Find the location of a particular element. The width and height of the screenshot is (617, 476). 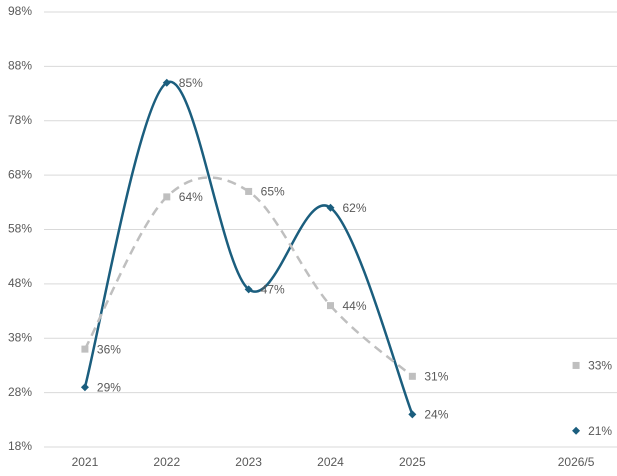

data-label: 31% is located at coordinates (436, 376).